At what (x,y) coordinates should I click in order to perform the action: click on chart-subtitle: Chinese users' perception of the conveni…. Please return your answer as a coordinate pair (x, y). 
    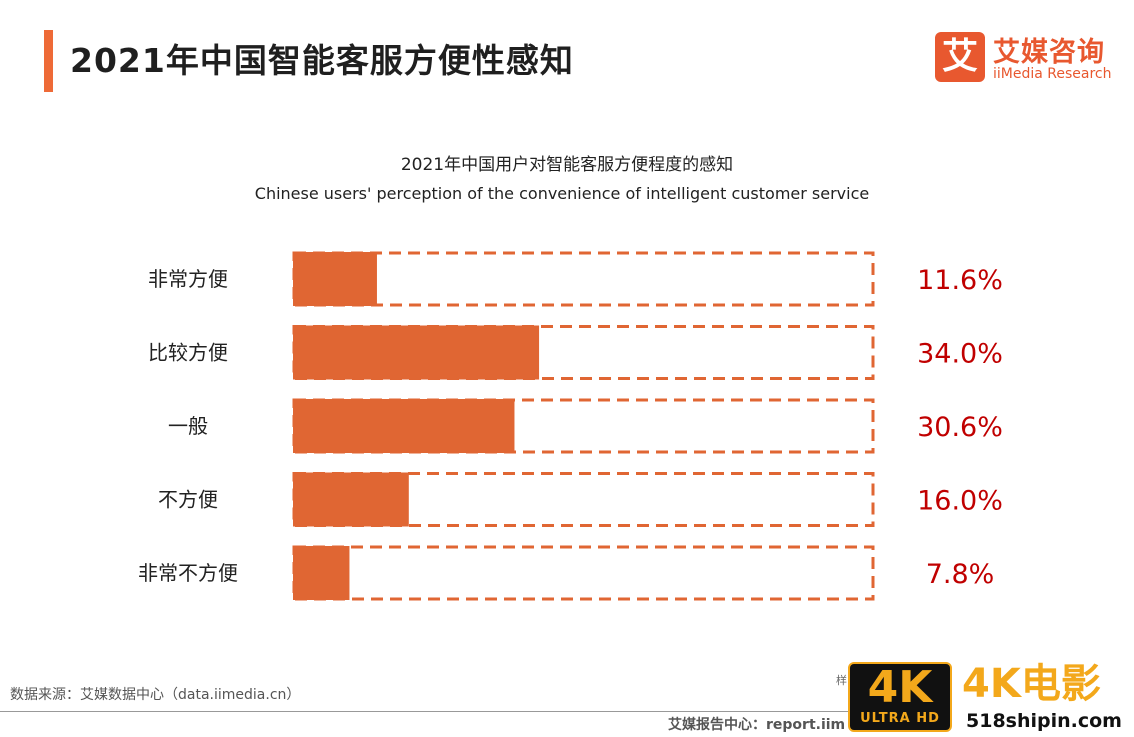
    Looking at the image, I should click on (562, 193).